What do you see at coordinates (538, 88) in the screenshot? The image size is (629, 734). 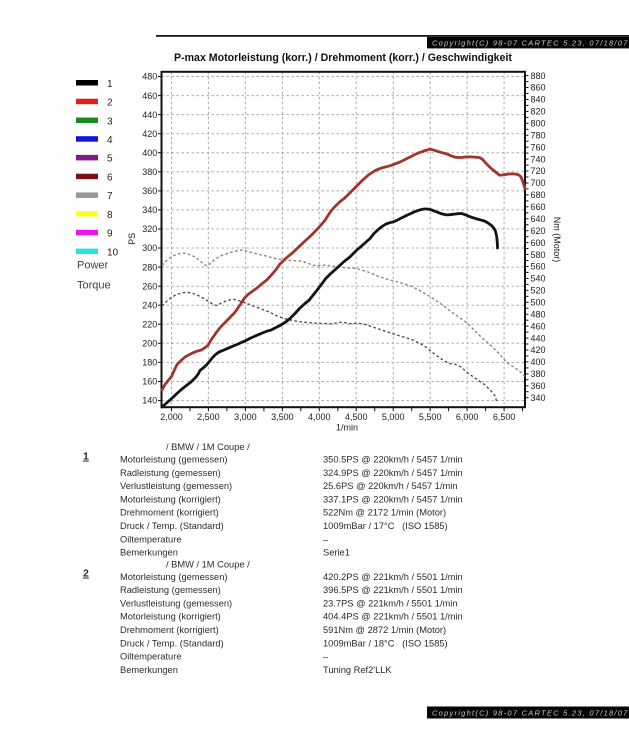 I see `svg-text: 860` at bounding box center [538, 88].